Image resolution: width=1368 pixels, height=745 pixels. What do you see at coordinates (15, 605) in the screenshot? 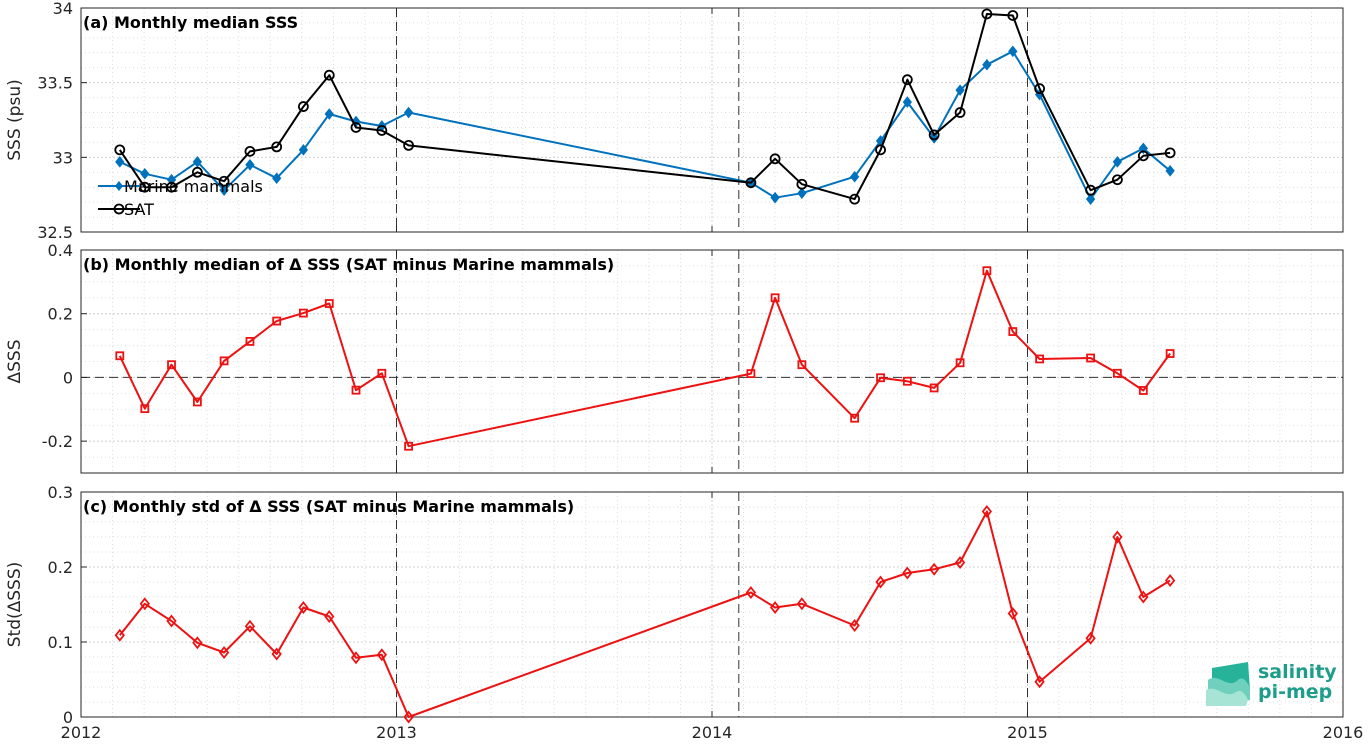
I see `y-axis-label: Std(ΔSSS)` at bounding box center [15, 605].